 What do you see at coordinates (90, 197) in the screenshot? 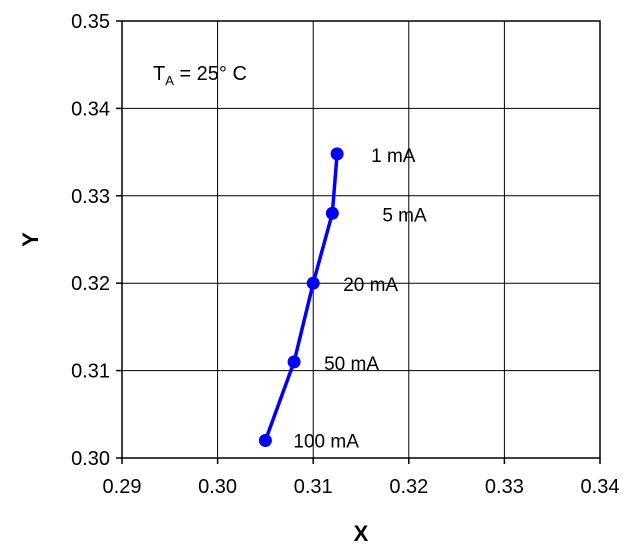
I see `y-tick-label: 0.33` at bounding box center [90, 197].